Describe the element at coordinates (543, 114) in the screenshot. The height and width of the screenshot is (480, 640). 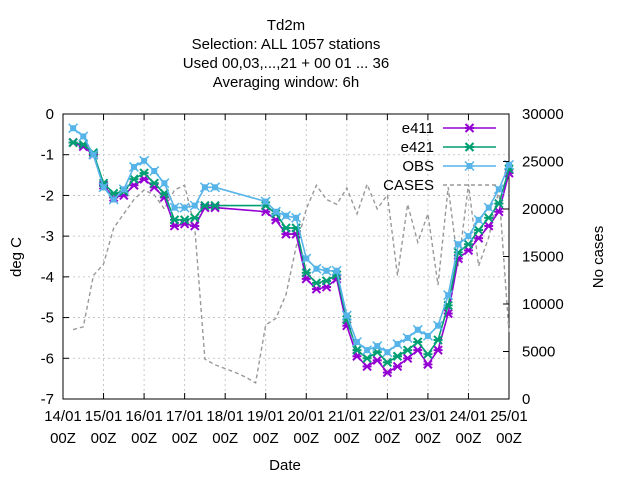
I see `y2-tick-label: 30000` at that location.